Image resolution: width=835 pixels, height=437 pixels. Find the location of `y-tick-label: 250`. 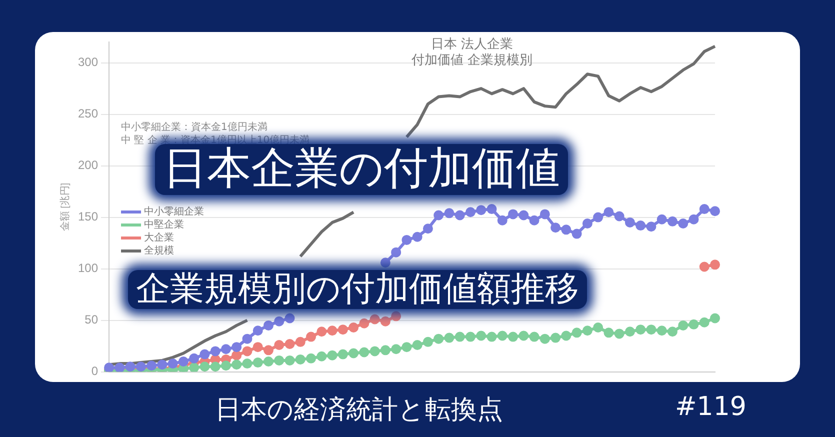

y-tick-label: 250 is located at coordinates (88, 113).